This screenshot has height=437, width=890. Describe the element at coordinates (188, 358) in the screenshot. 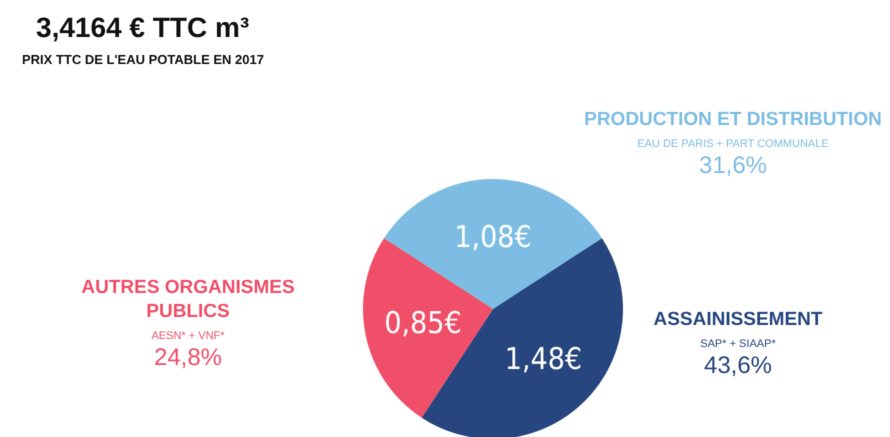

I see `text: 24,8%` at that location.